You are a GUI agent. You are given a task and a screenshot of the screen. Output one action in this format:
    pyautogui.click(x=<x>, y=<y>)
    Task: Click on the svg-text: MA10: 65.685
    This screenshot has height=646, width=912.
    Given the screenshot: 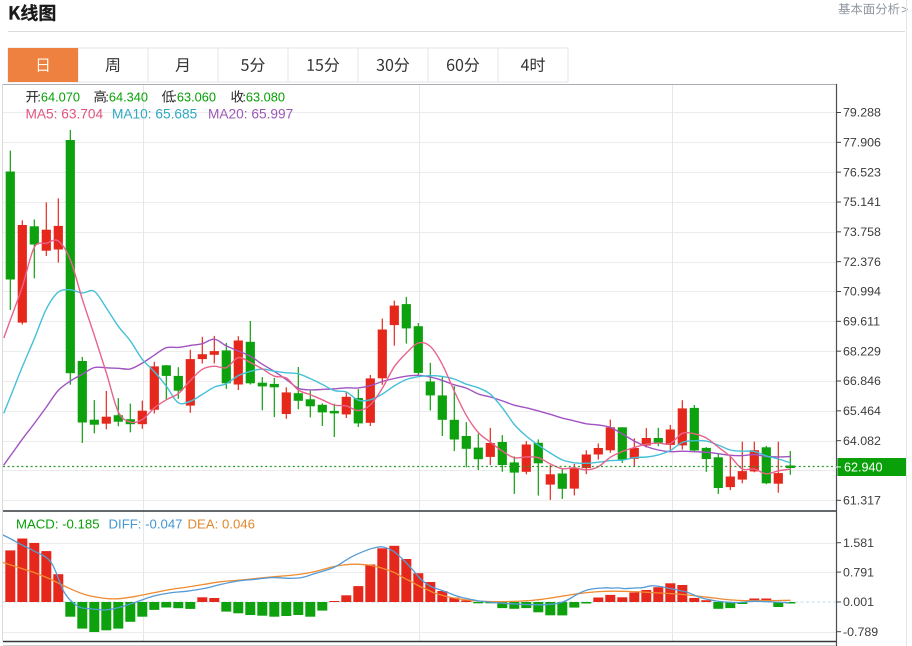 What is the action you would take?
    pyautogui.click(x=155, y=114)
    